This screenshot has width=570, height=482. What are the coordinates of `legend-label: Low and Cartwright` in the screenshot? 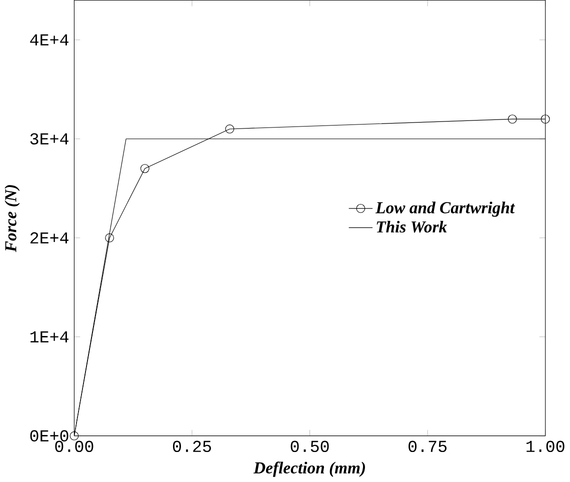 It's located at (445, 209).